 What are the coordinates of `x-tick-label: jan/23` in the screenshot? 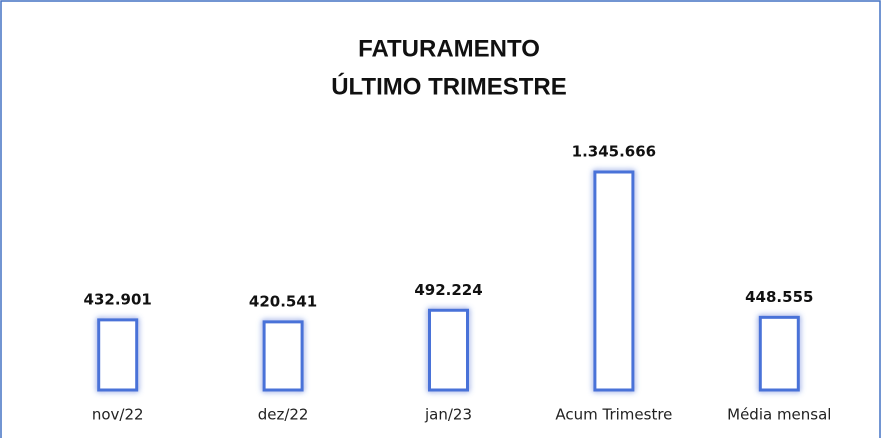 It's located at (448, 415).